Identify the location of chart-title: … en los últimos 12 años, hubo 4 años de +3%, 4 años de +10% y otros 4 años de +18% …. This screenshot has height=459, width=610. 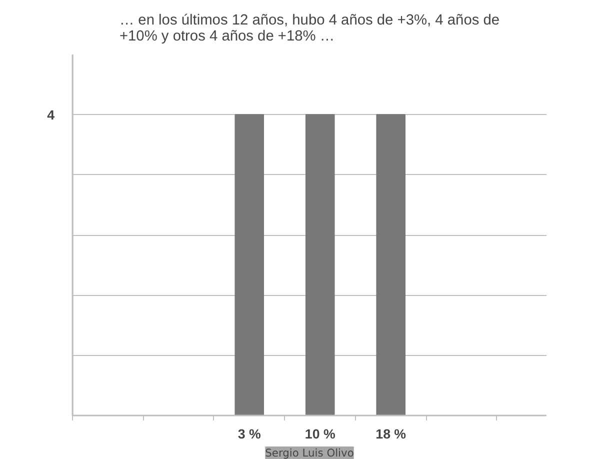
(309, 28).